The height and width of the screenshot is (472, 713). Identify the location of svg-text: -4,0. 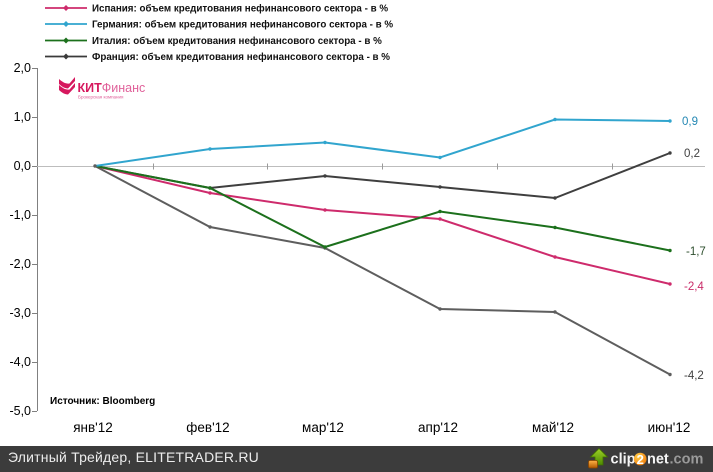
(20, 362).